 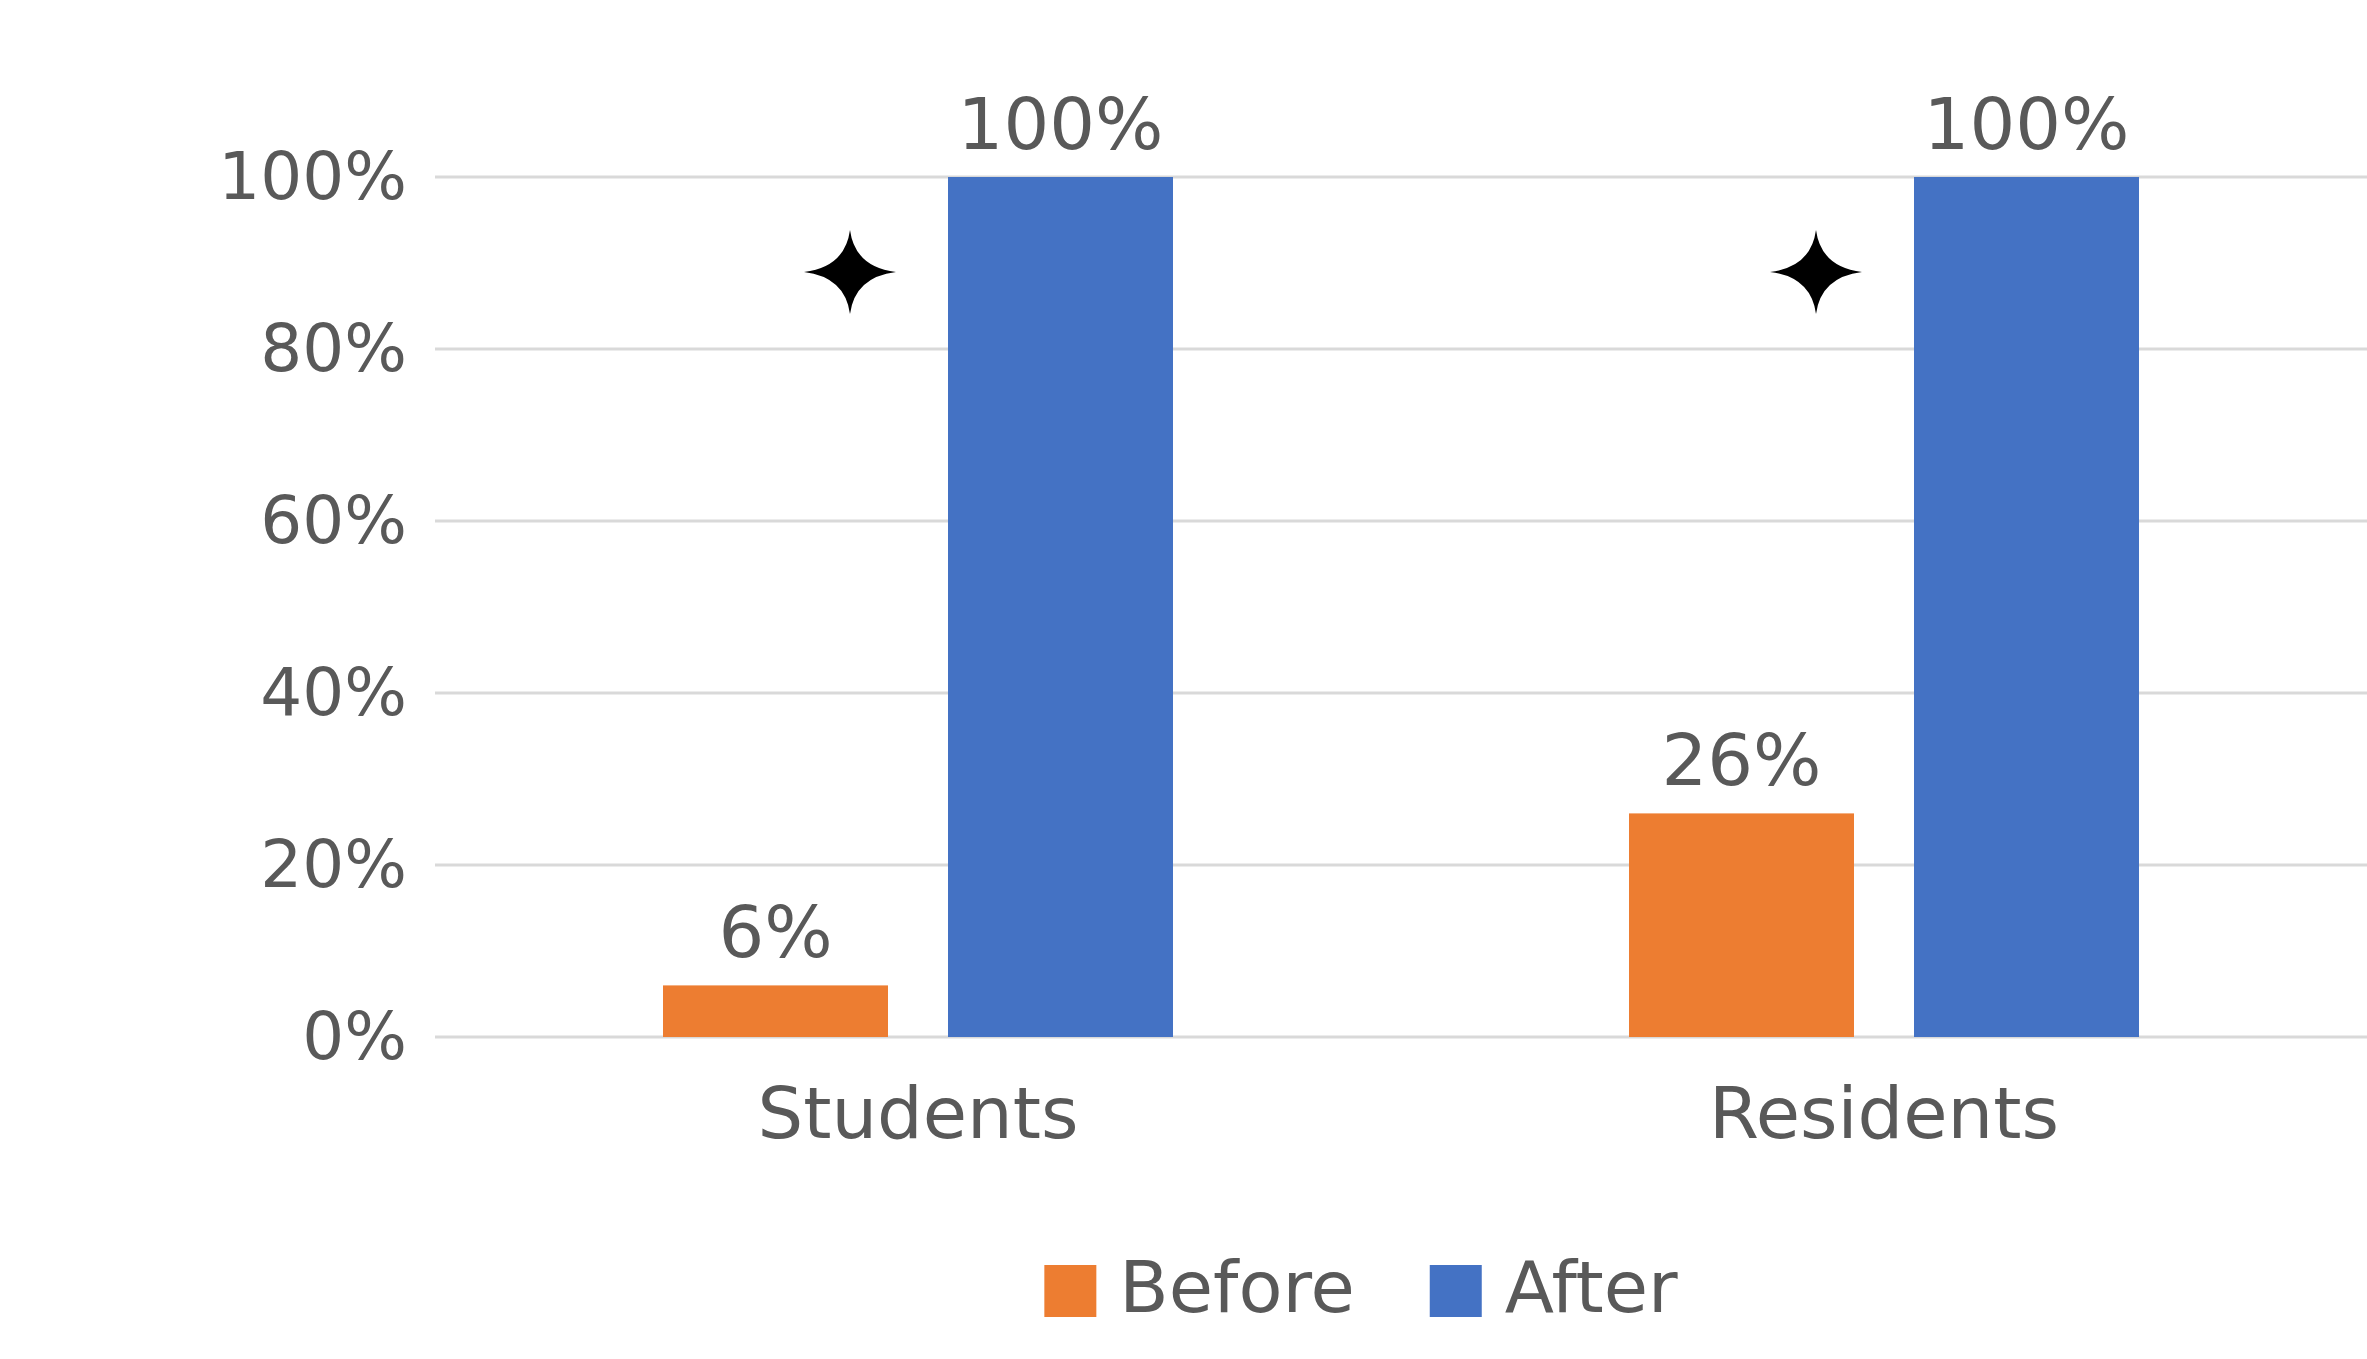 I want to click on y-tick-label: 0%, so click(x=354, y=1036).